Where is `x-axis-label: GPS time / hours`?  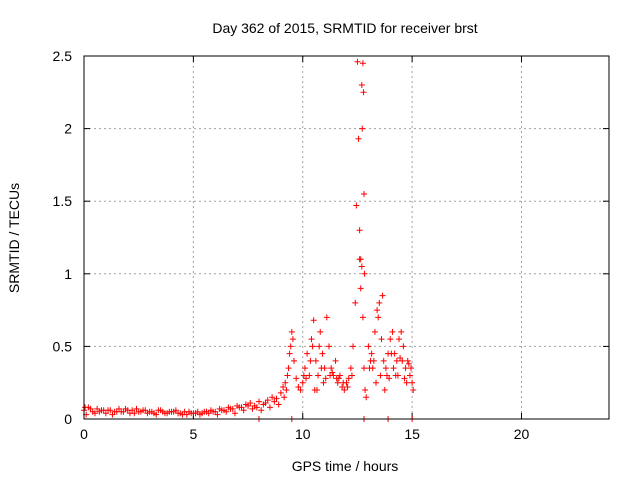
x-axis-label: GPS time / hours is located at coordinates (345, 466).